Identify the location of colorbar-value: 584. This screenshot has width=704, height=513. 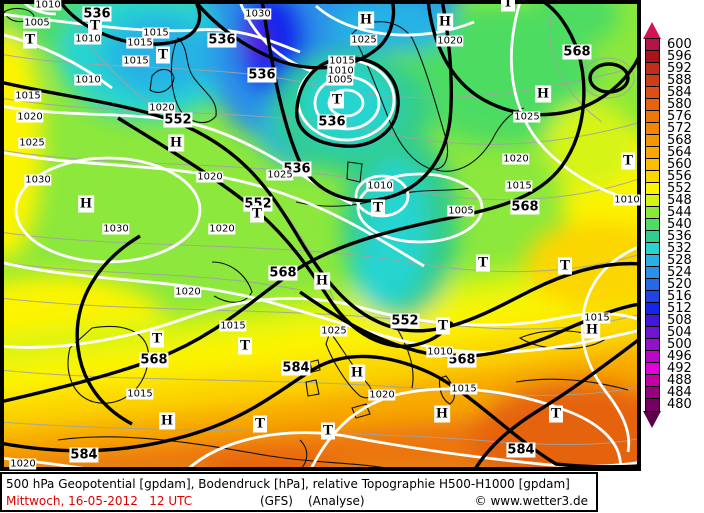
(679, 92).